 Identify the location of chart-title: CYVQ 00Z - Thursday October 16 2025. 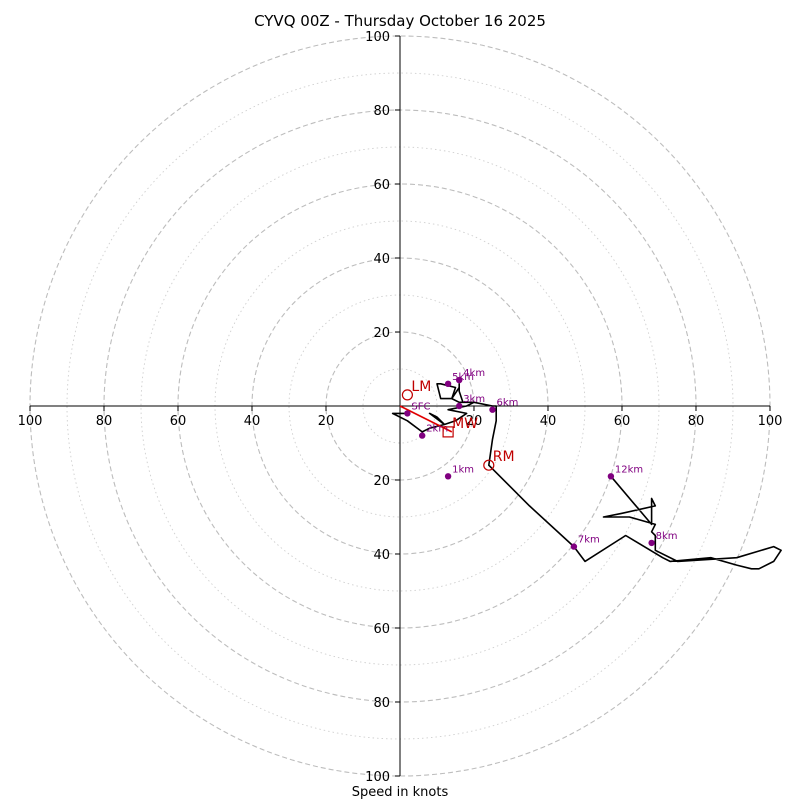
(400, 21).